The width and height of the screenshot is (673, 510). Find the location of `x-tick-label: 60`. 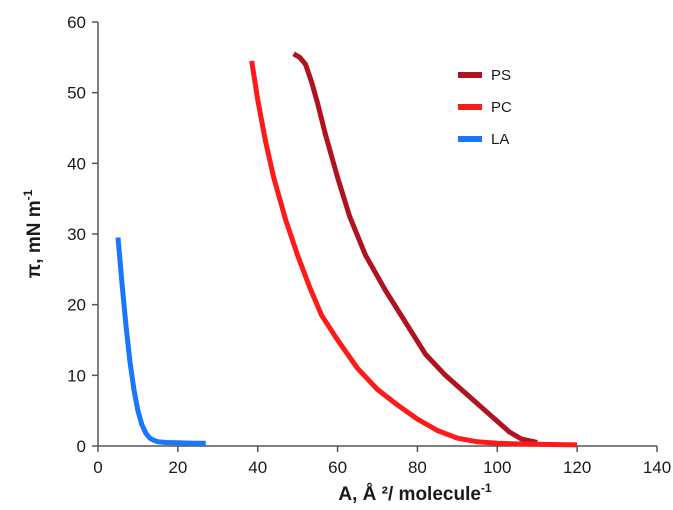

x-tick-label: 60 is located at coordinates (337, 467).